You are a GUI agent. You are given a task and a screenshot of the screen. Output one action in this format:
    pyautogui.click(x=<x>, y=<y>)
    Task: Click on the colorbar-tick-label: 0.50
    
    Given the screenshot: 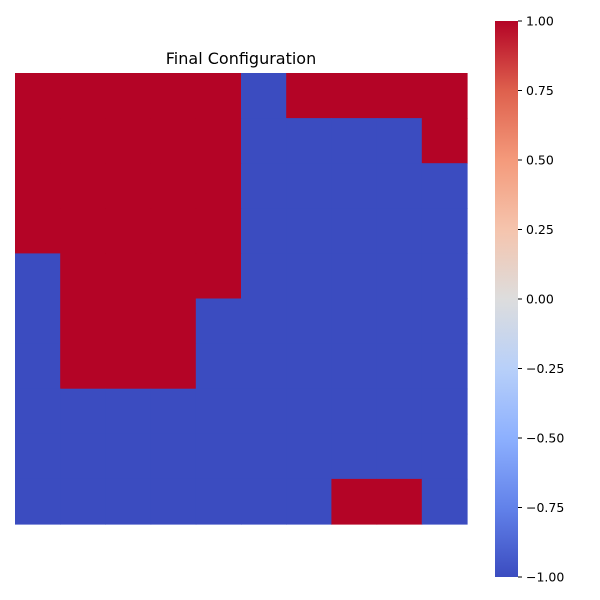 What is the action you would take?
    pyautogui.click(x=540, y=160)
    